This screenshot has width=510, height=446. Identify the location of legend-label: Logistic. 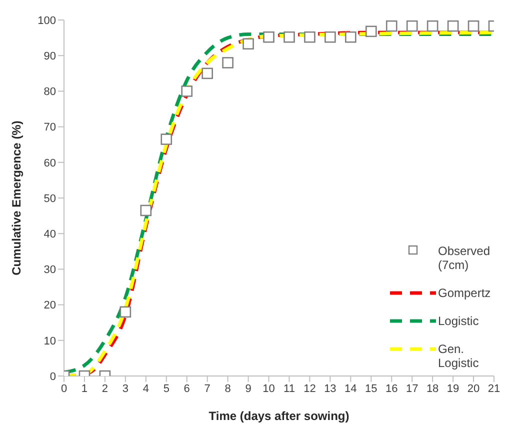
(459, 321).